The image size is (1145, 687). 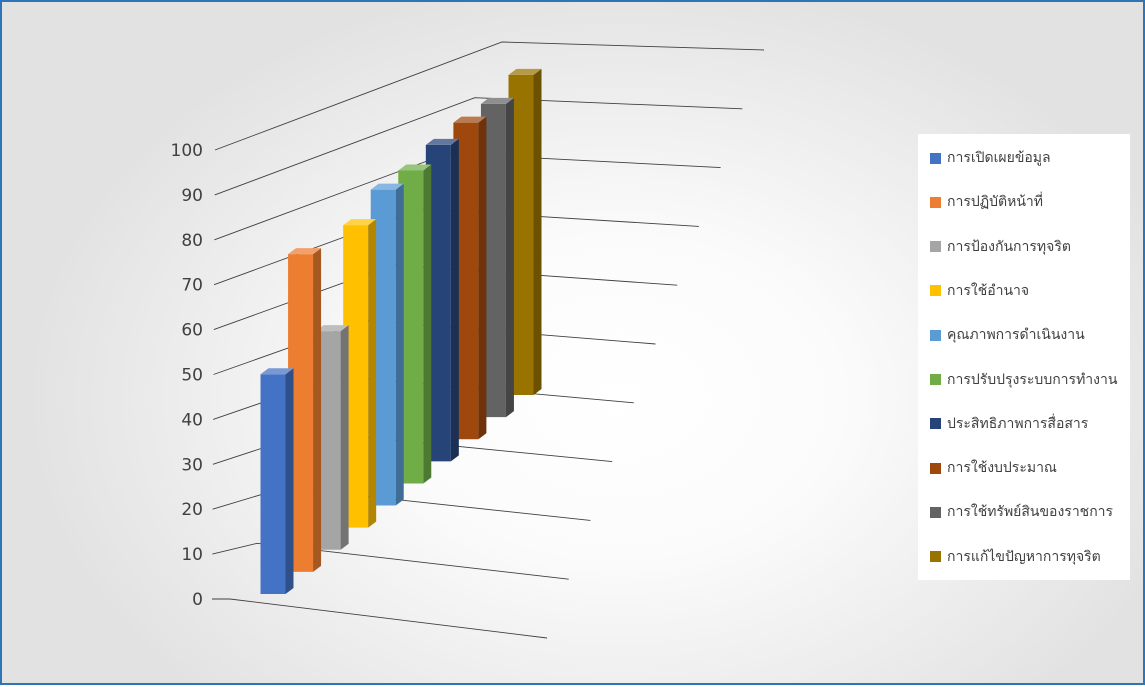 What do you see at coordinates (192, 196) in the screenshot?
I see `y-tick-label: 90` at bounding box center [192, 196].